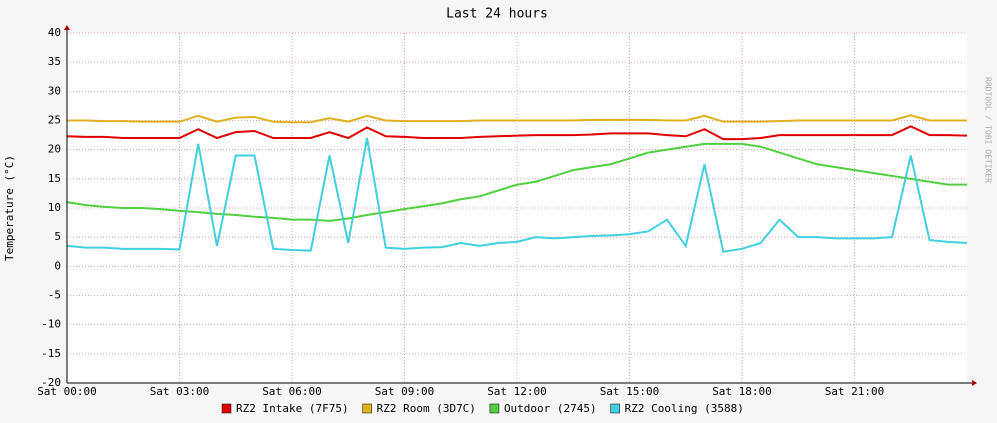 The width and height of the screenshot is (997, 423). Describe the element at coordinates (67, 391) in the screenshot. I see `x-tick-label: Sat 00:00` at that location.